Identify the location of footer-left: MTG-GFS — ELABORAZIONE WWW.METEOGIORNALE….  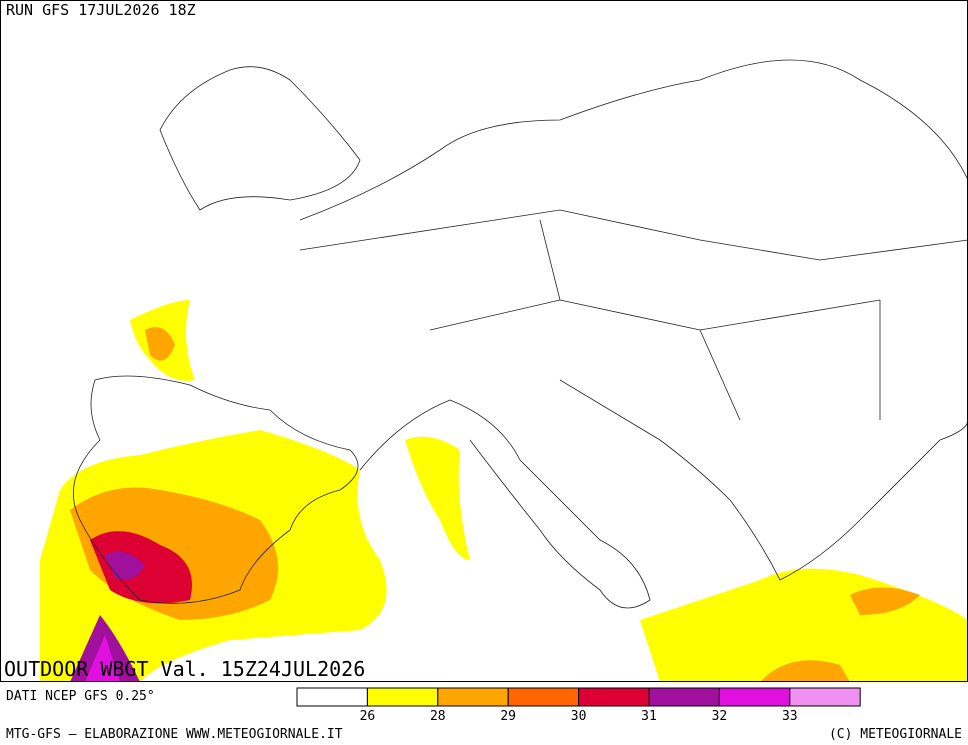
(174, 734).